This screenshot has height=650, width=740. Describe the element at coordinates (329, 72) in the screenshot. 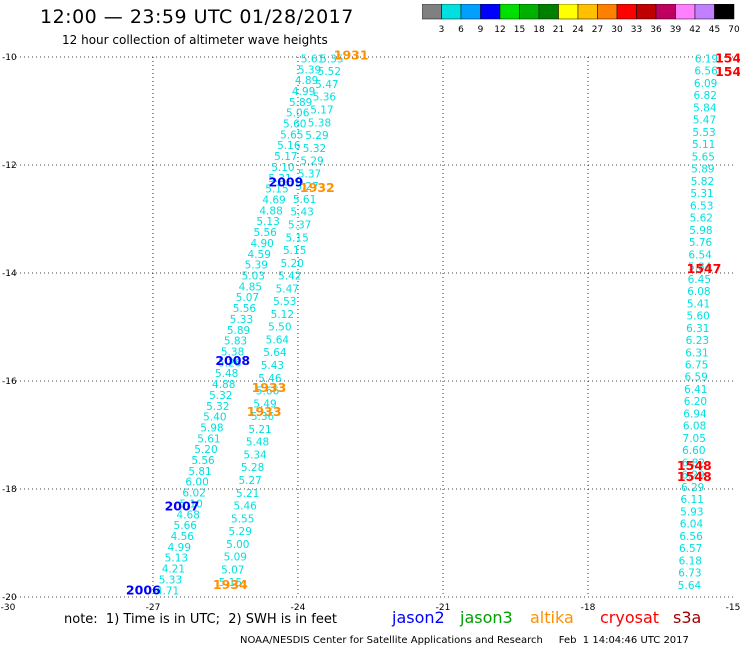

I see `wave-height-point: 5.52` at that location.